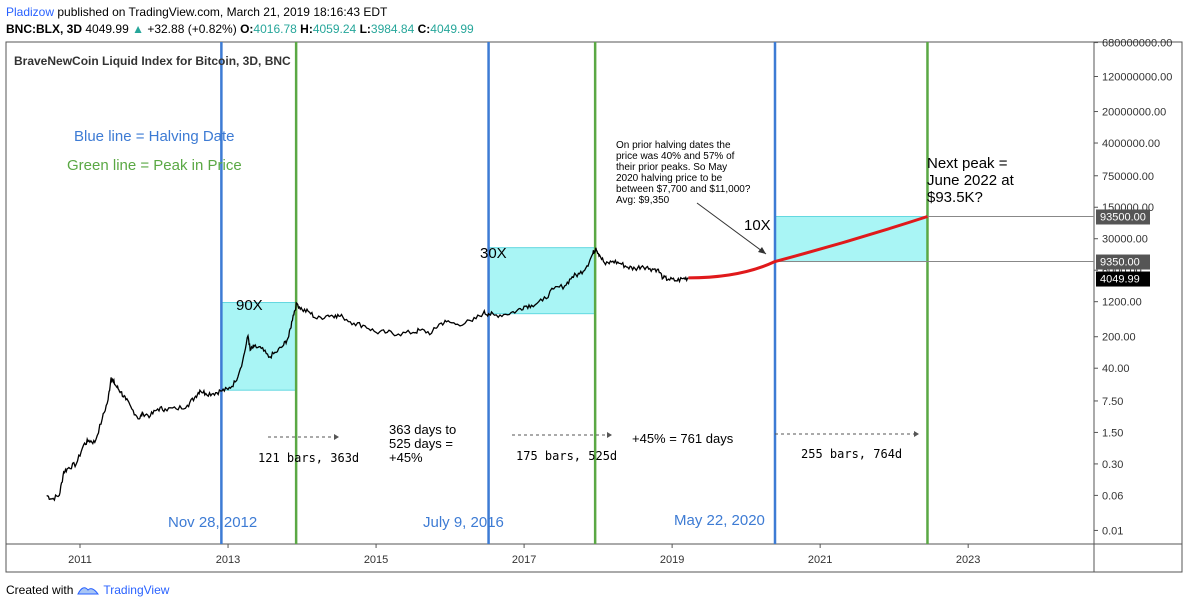  What do you see at coordinates (44, 29) in the screenshot?
I see `symbol-label: BNC:BLX, 3D` at bounding box center [44, 29].